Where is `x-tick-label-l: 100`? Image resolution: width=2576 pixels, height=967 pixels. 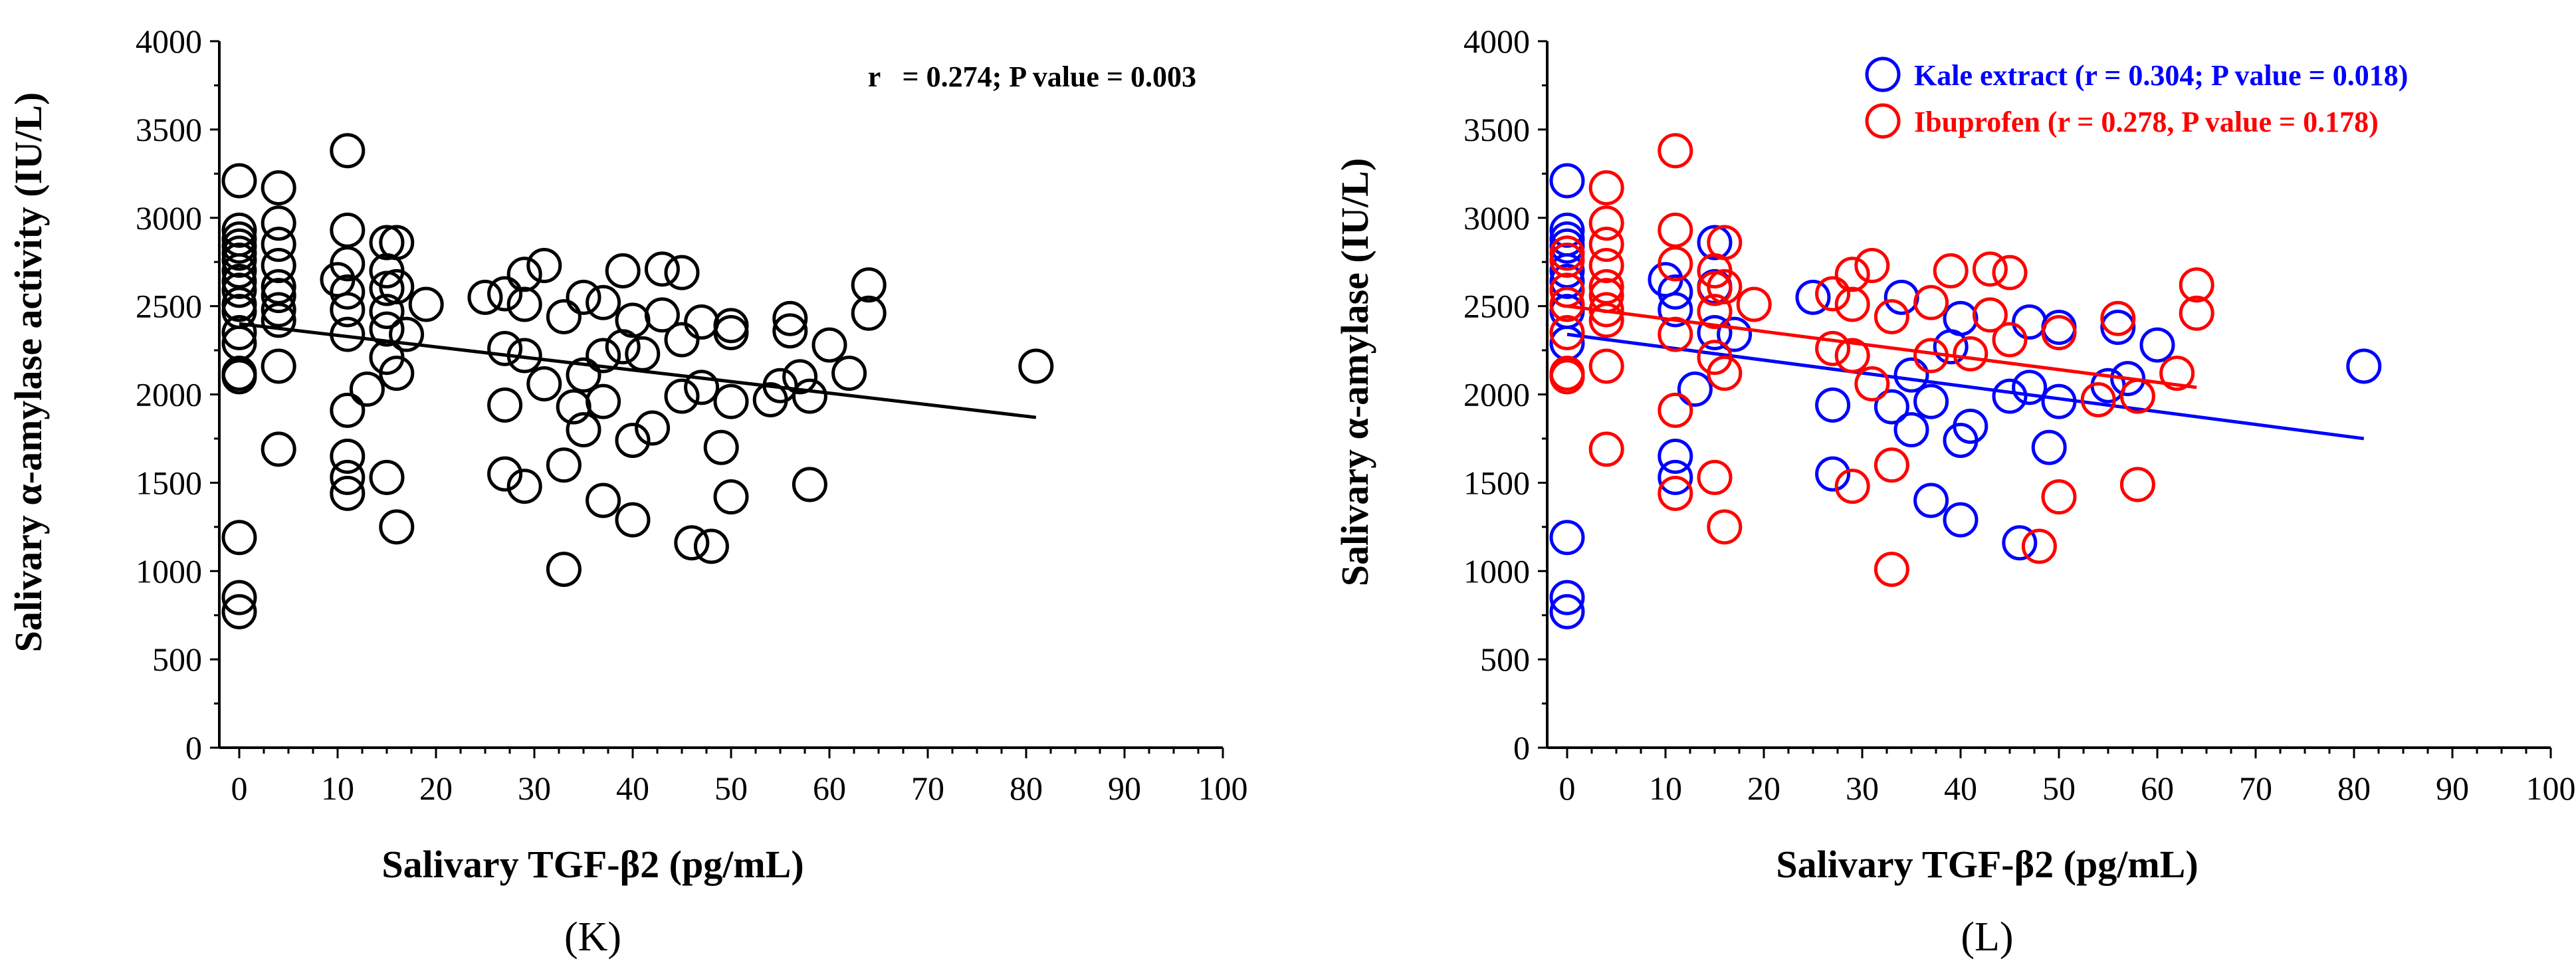 x-tick-label-l: 100 is located at coordinates (2551, 788).